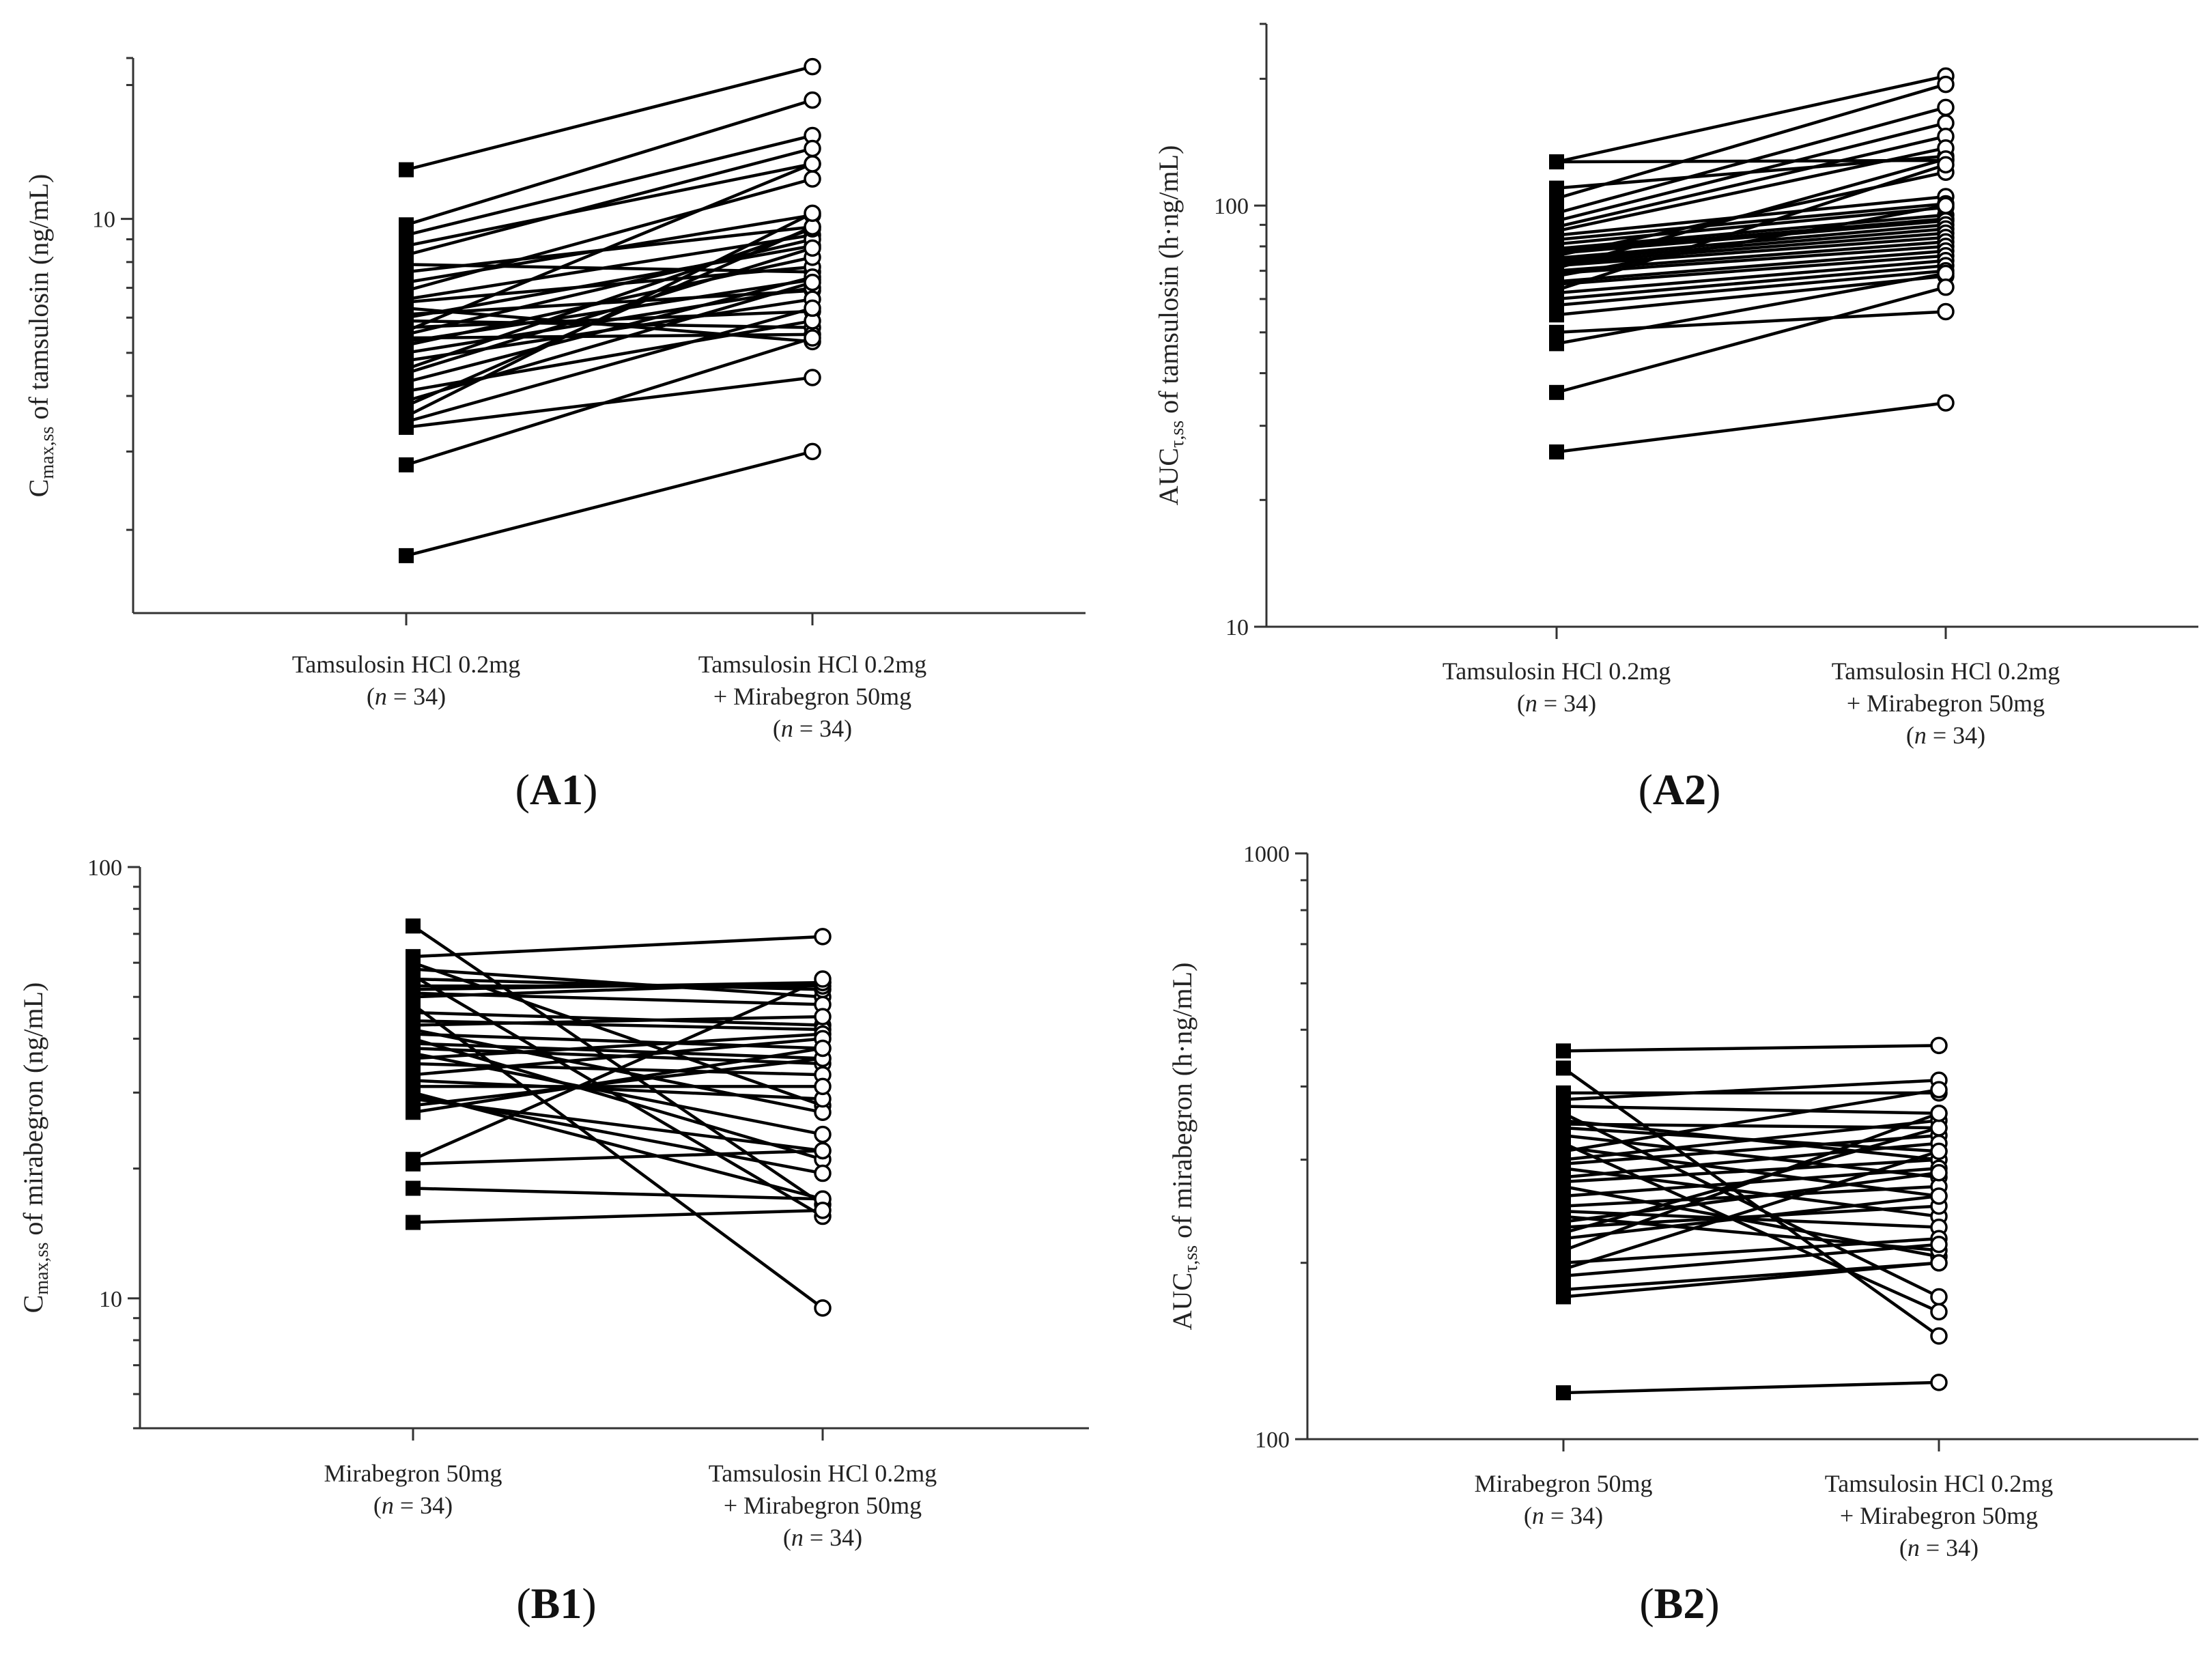  What do you see at coordinates (1168, 476) in the screenshot?
I see `y-label-main: AUC` at bounding box center [1168, 476].